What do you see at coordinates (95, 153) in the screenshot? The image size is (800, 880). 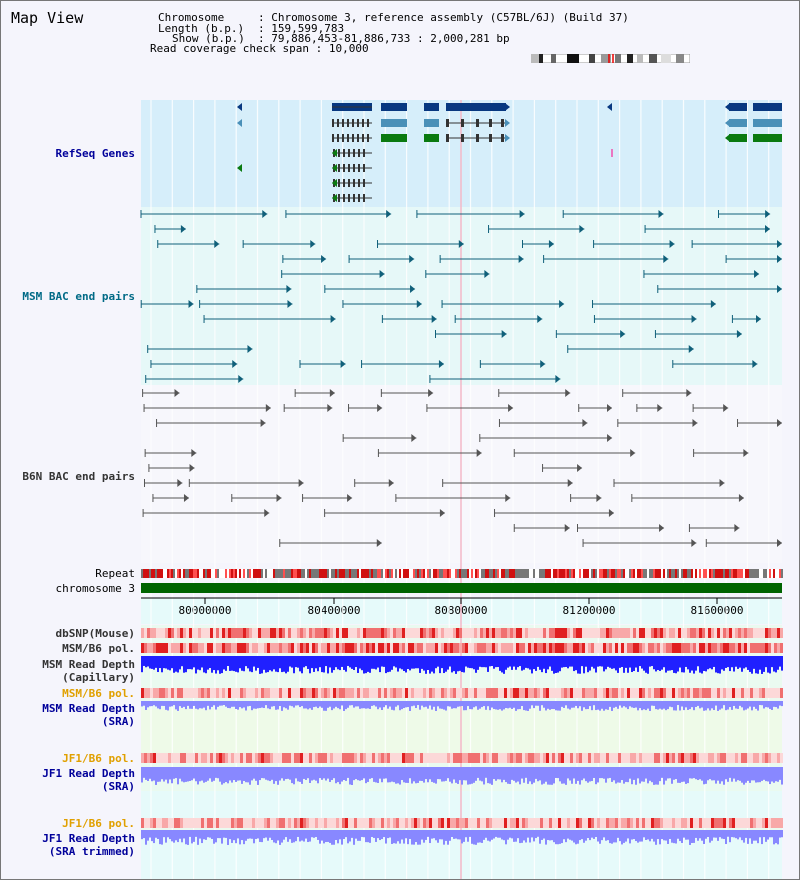 I see `track-label-refseq: RefSeq Genes` at bounding box center [95, 153].